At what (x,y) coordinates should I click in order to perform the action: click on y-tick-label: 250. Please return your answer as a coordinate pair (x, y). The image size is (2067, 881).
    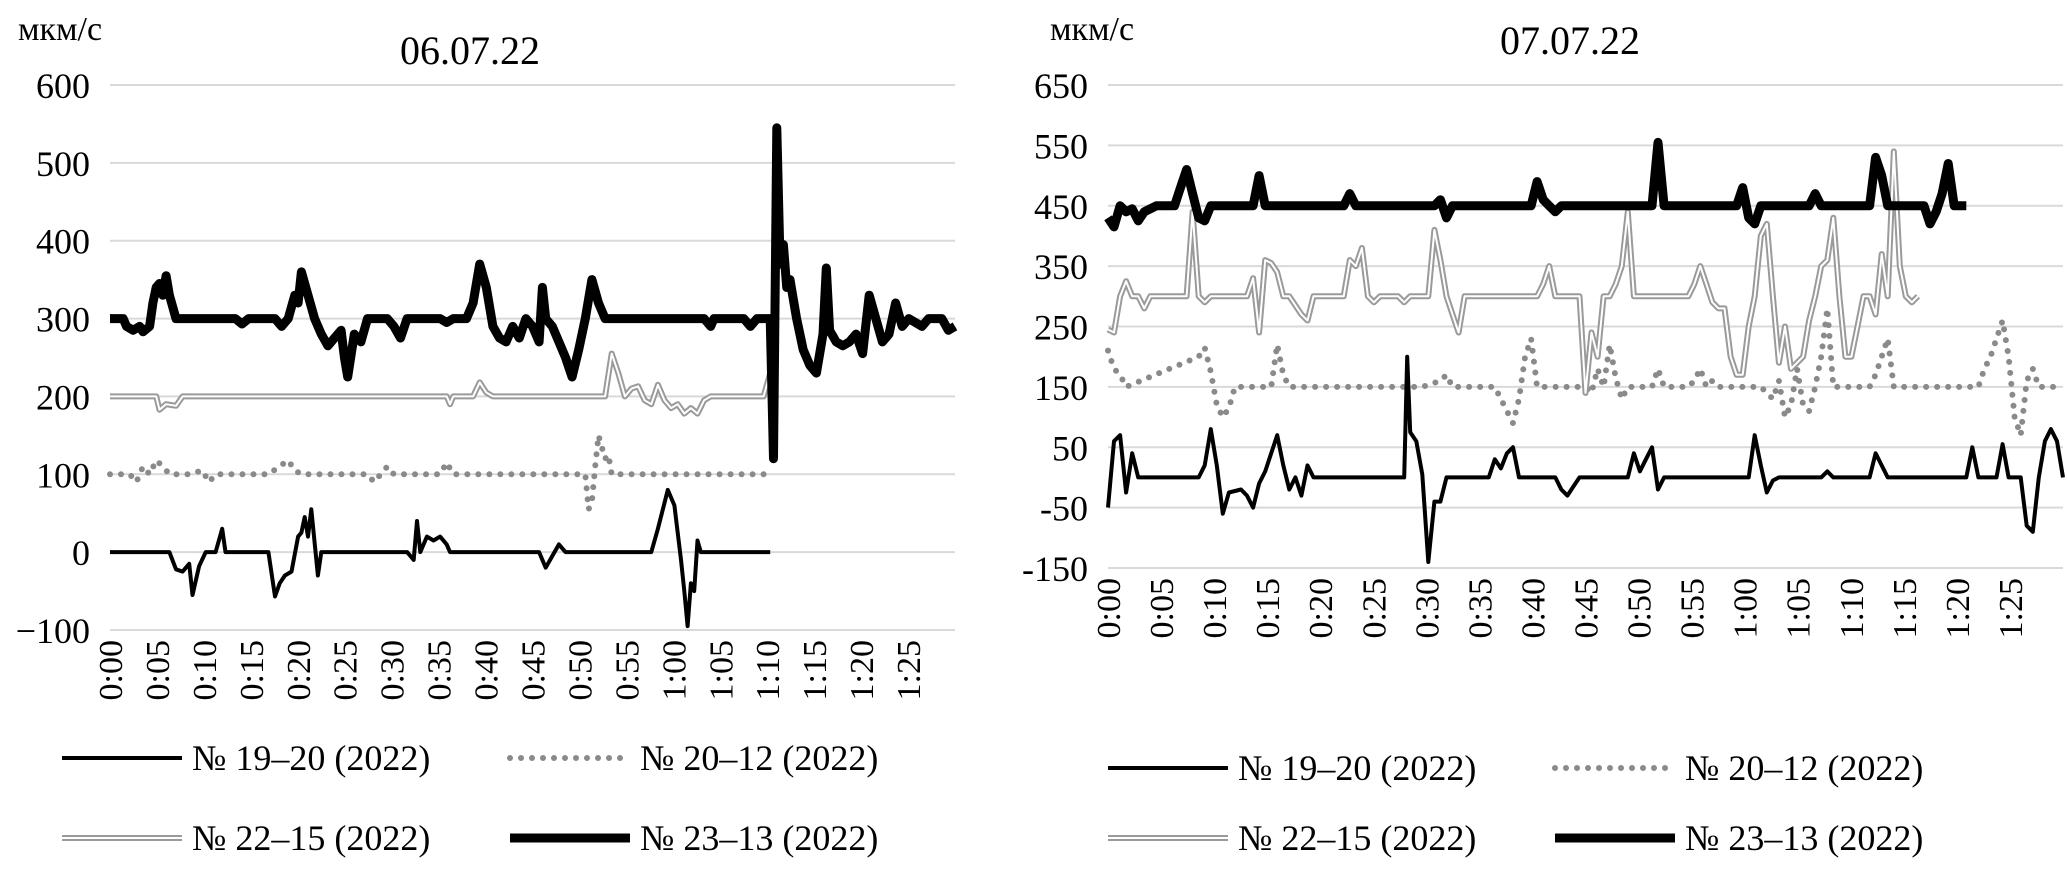
    Looking at the image, I should click on (1061, 328).